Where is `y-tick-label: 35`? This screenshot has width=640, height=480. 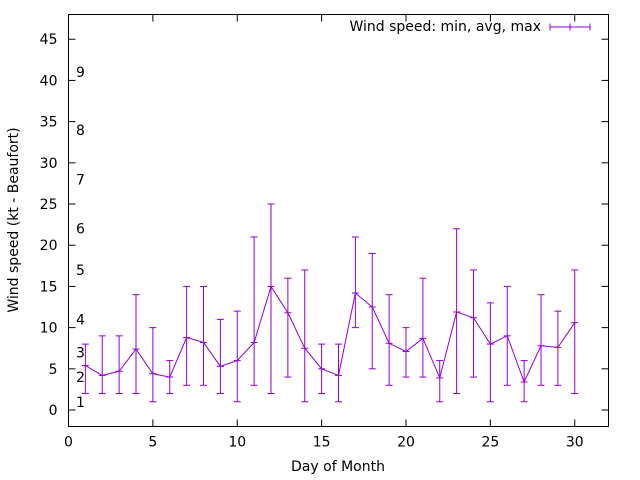 y-tick-label: 35 is located at coordinates (49, 123).